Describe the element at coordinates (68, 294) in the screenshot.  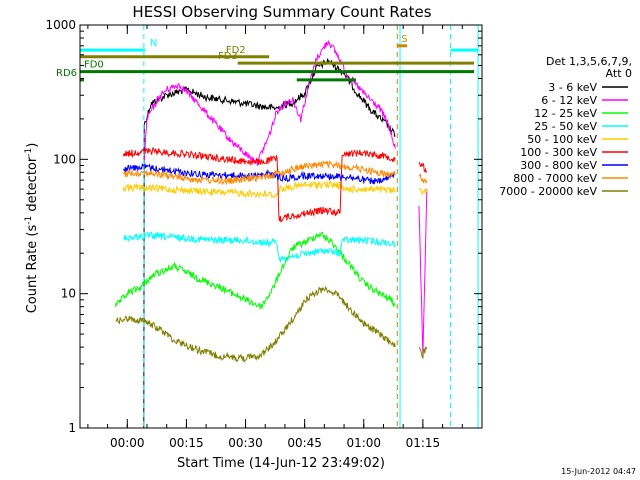
I see `y-tick-label-1: 10` at that location.